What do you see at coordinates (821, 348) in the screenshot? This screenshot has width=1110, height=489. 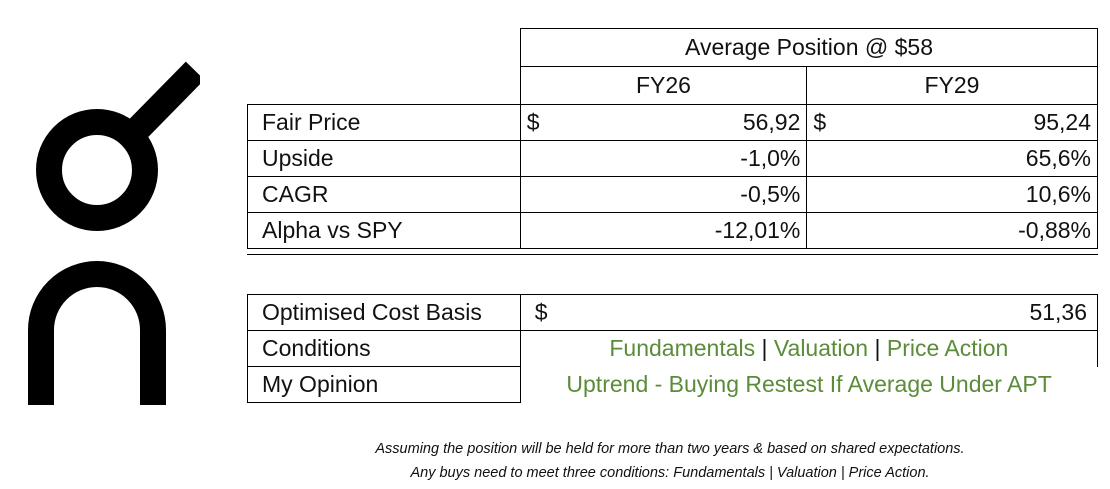 I see `condition-valuation: Valuation` at bounding box center [821, 348].